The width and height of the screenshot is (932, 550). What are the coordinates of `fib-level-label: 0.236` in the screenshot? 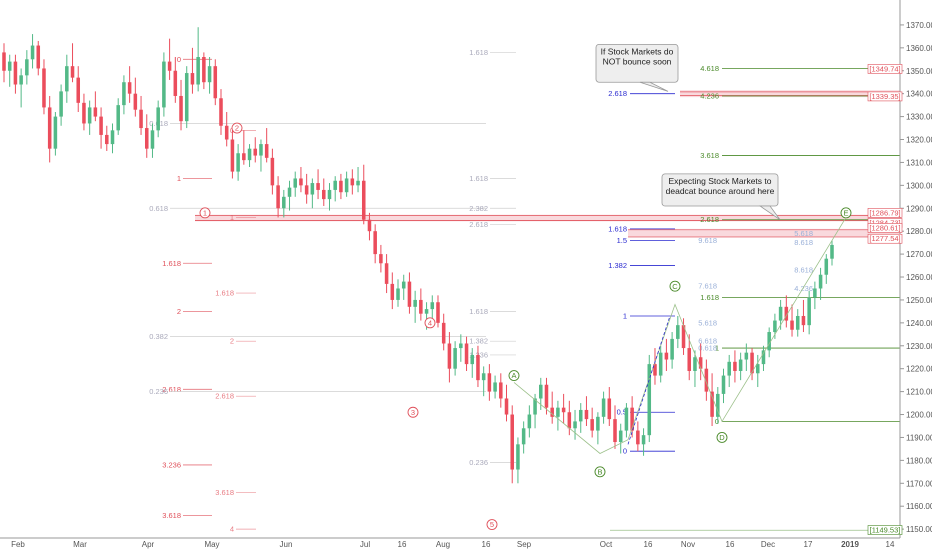 It's located at (158, 391).